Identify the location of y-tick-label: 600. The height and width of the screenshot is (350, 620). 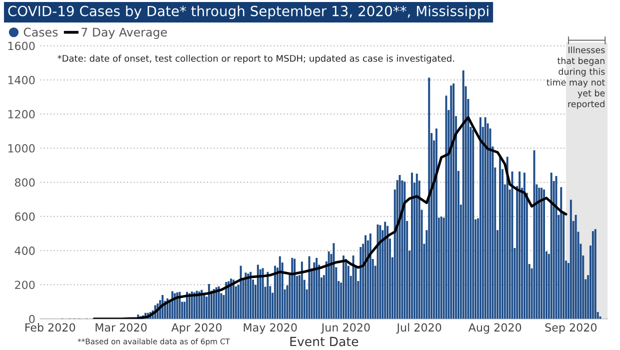
(25, 216).